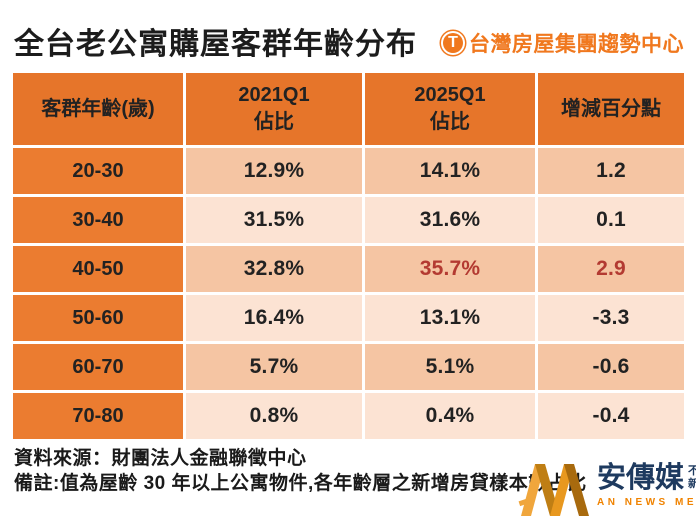 This screenshot has height=522, width=696. Describe the element at coordinates (641, 478) in the screenshot. I see `watermark-name: 安傳媒` at that location.